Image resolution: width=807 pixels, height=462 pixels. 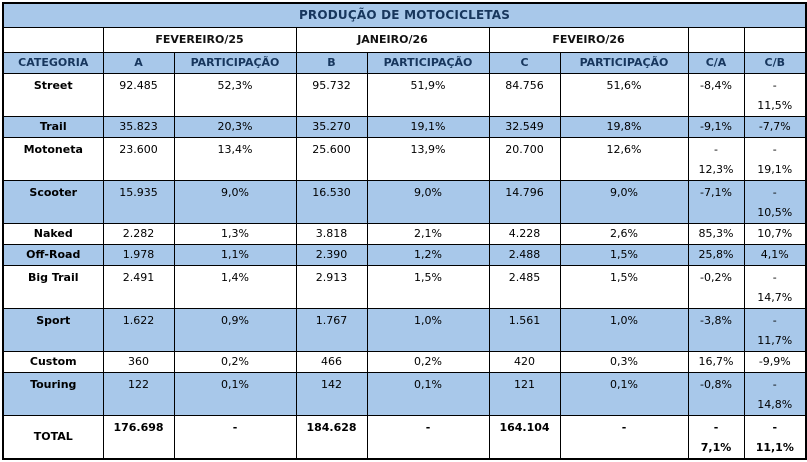 What do you see at coordinates (138, 126) in the screenshot?
I see `value-cell: 35.823` at bounding box center [138, 126].